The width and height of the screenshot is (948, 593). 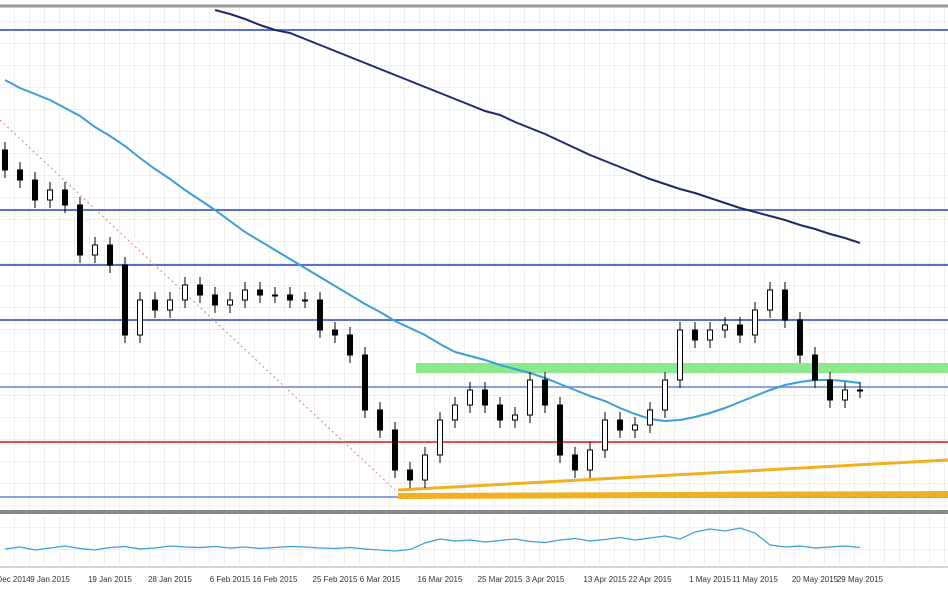 I want to click on x-tick-label: 16 Mar 2015, so click(x=440, y=579).